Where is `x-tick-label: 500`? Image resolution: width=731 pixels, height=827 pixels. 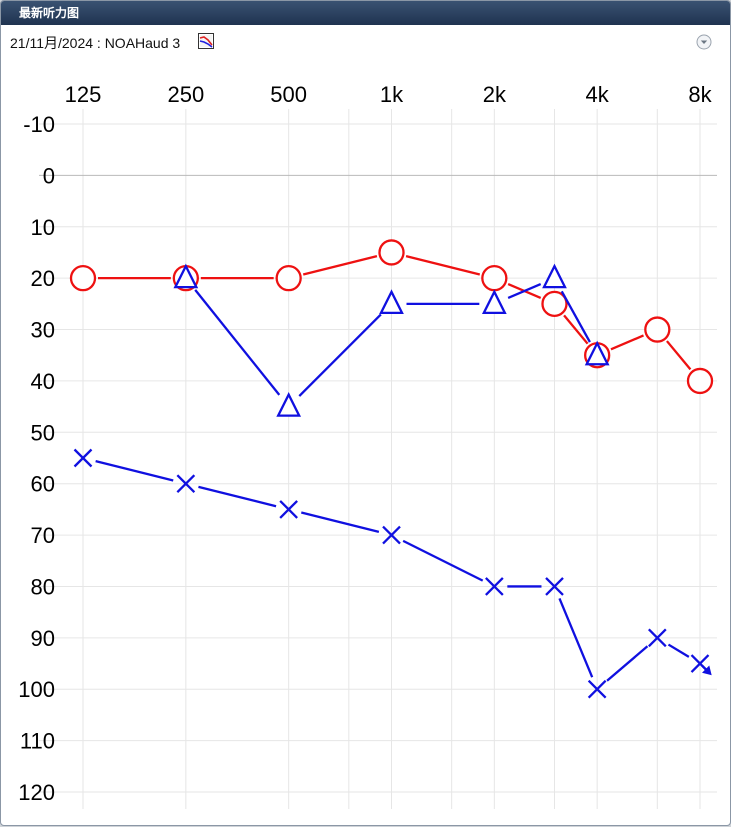 x-tick-label: 500 is located at coordinates (288, 94).